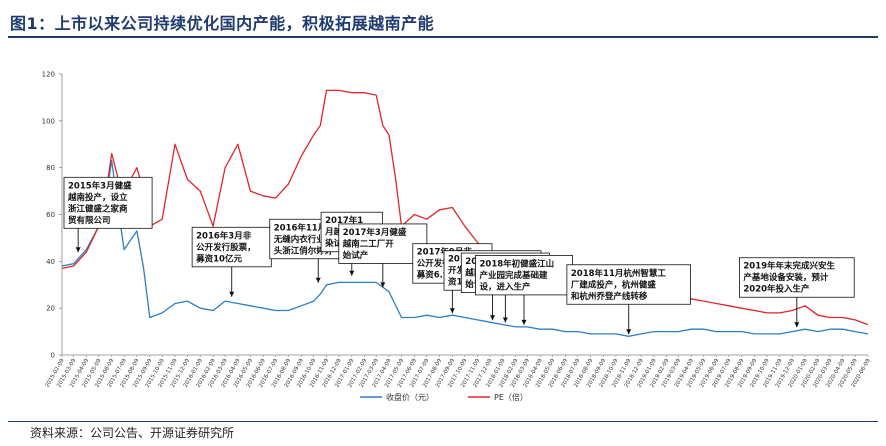 The image size is (886, 446). I want to click on figure-title: 图1：上市以来公司持续优化国内产能，积极拓展越南产能, so click(222, 23).